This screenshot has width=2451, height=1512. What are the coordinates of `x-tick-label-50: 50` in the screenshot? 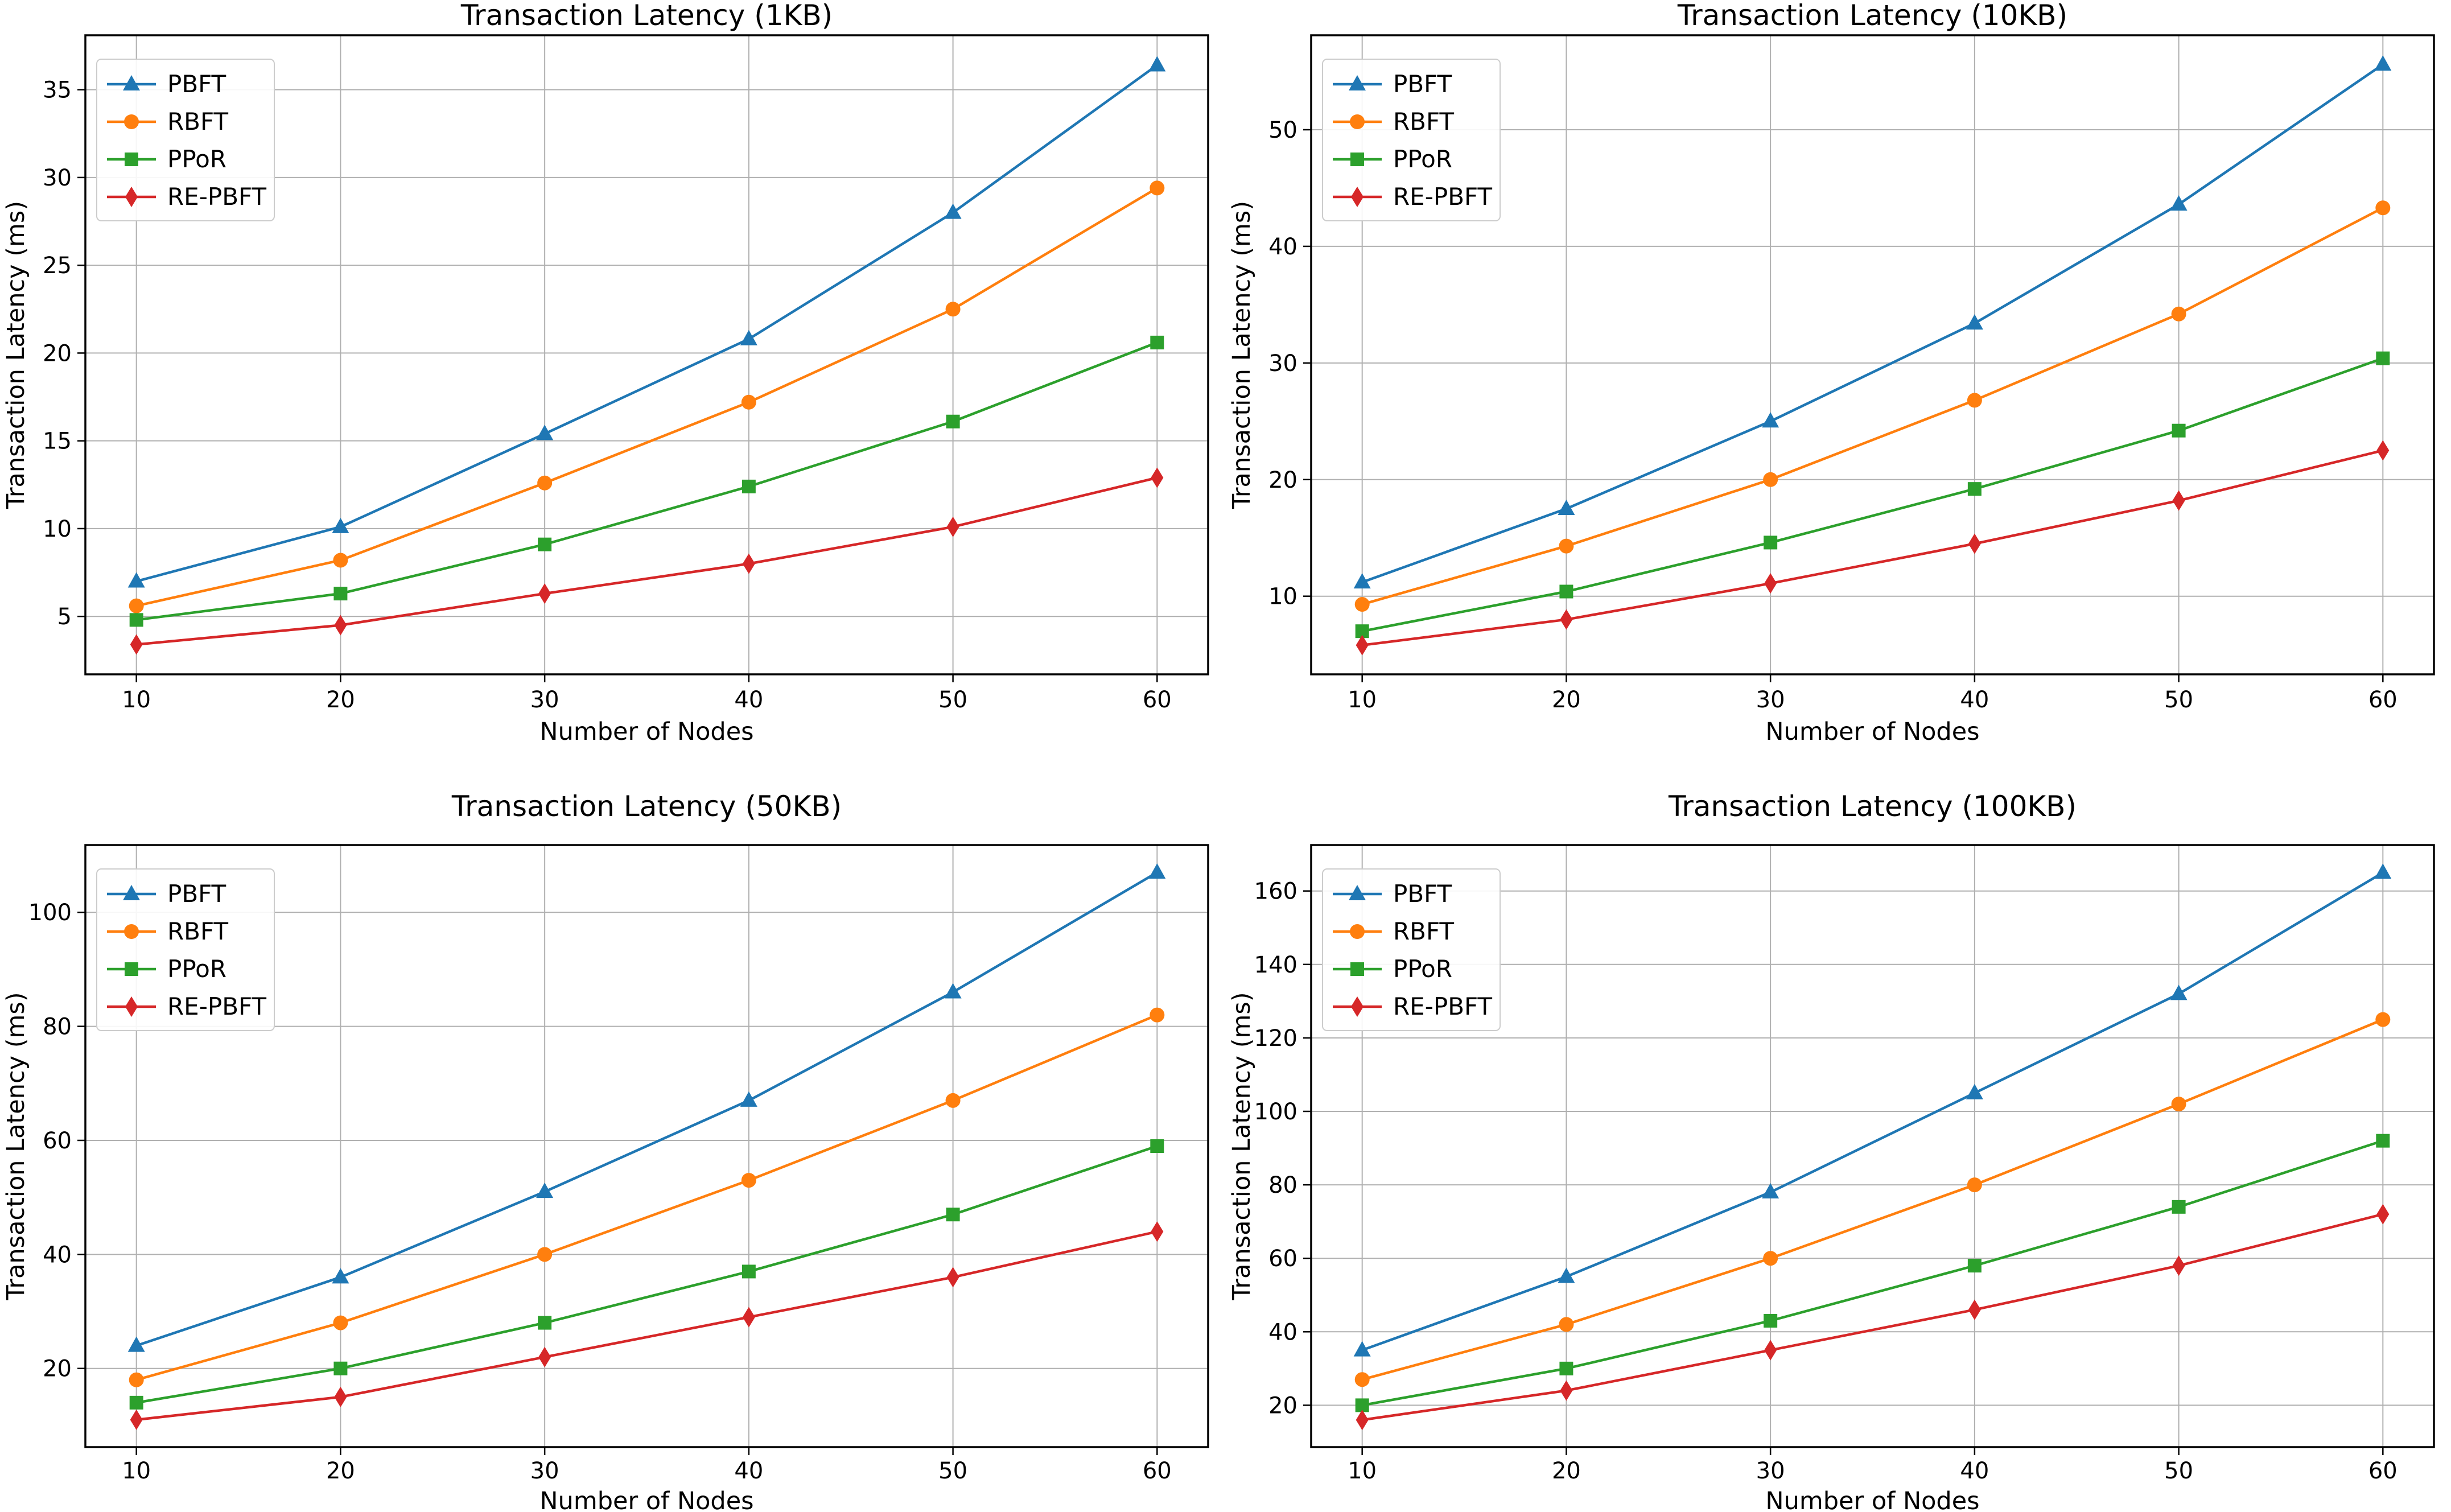 It's located at (2178, 700).